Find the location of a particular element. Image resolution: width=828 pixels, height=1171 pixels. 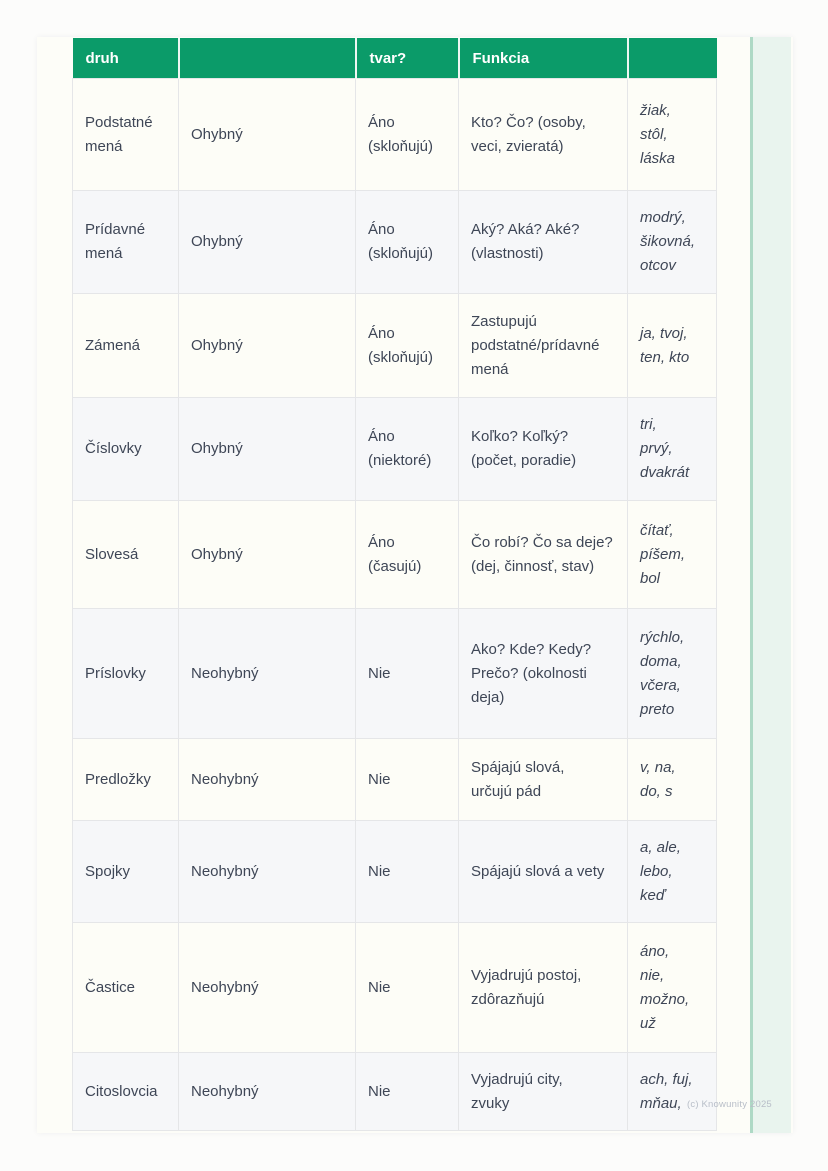

cell-druh: Predložky is located at coordinates (125, 779).